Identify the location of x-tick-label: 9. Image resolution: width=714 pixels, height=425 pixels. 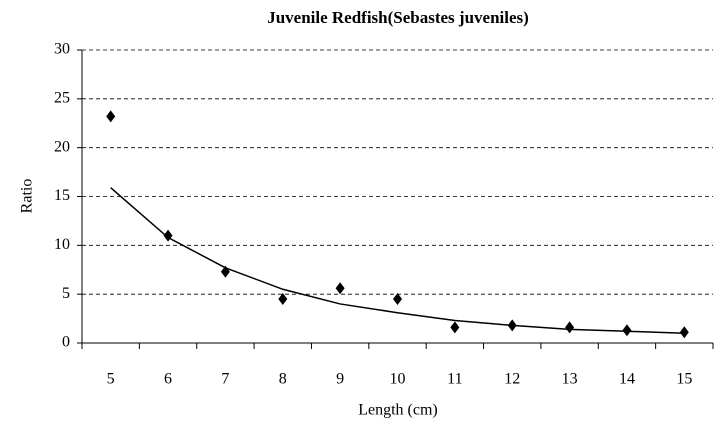
(340, 379).